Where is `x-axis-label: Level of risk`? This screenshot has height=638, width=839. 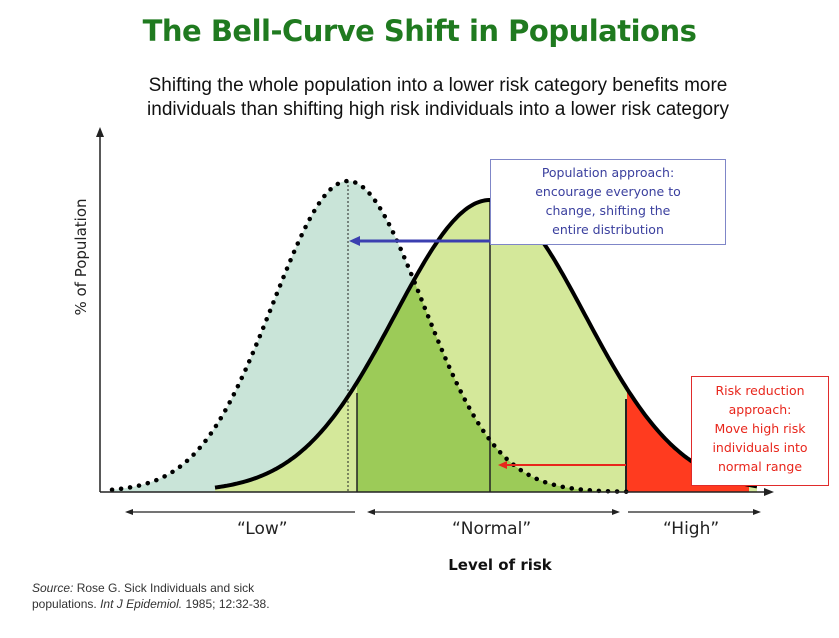
x-axis-label: Level of risk is located at coordinates (500, 565).